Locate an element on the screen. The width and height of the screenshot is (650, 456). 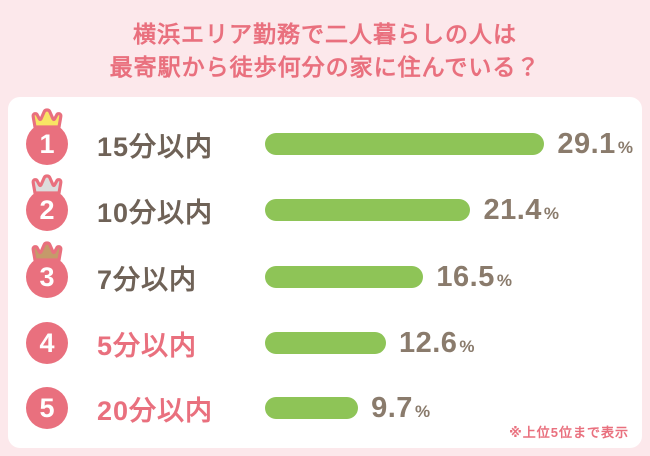
rank-row-1: 1 15分以内 29.1 % is located at coordinates (329, 137).